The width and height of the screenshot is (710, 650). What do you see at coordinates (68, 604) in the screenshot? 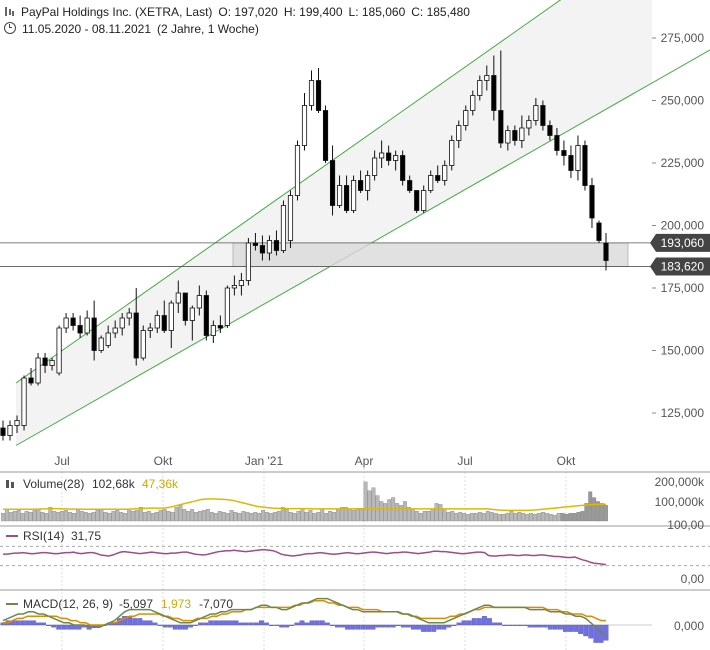
I see `macd-title: MACD(12, 26, 9)` at bounding box center [68, 604].